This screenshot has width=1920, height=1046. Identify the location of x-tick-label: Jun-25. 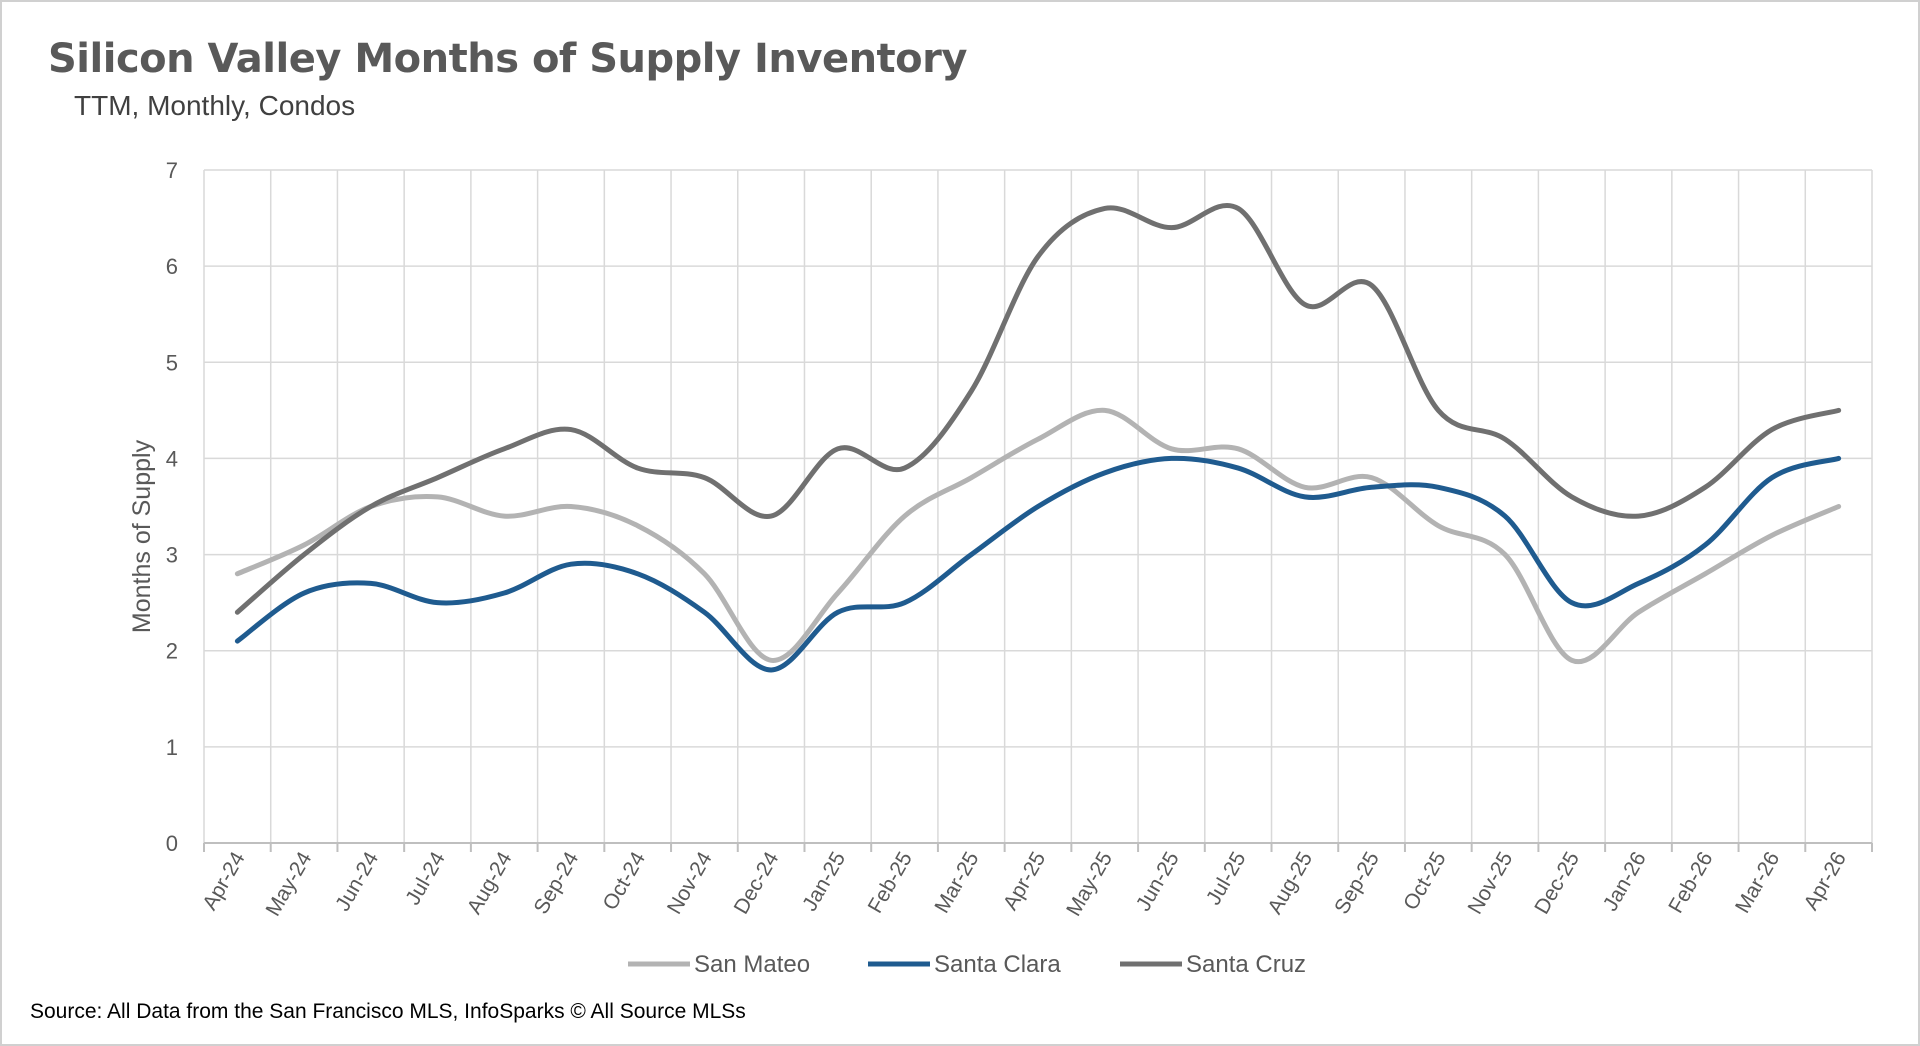
(1158, 881).